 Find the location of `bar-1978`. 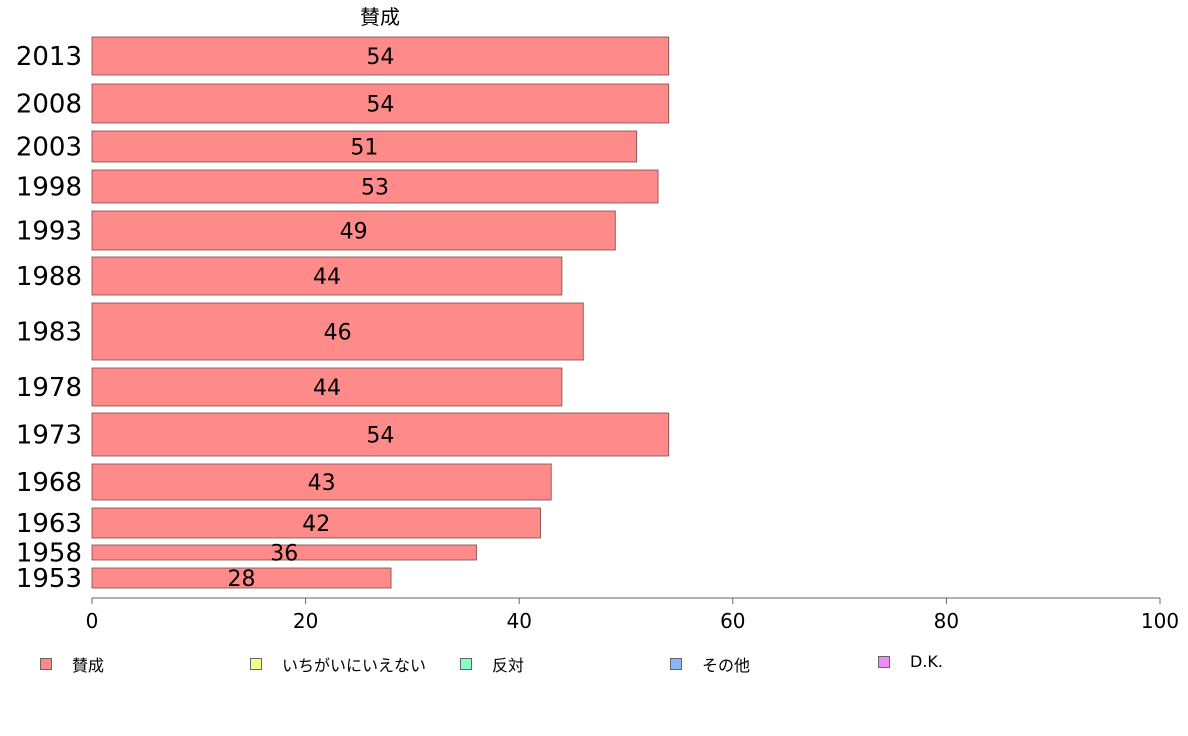

bar-1978 is located at coordinates (327, 387).